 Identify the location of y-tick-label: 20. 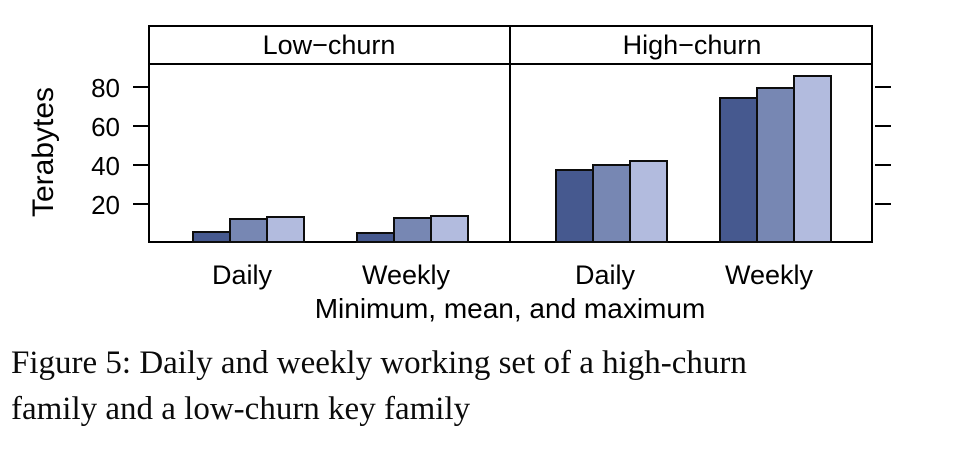
(105, 204).